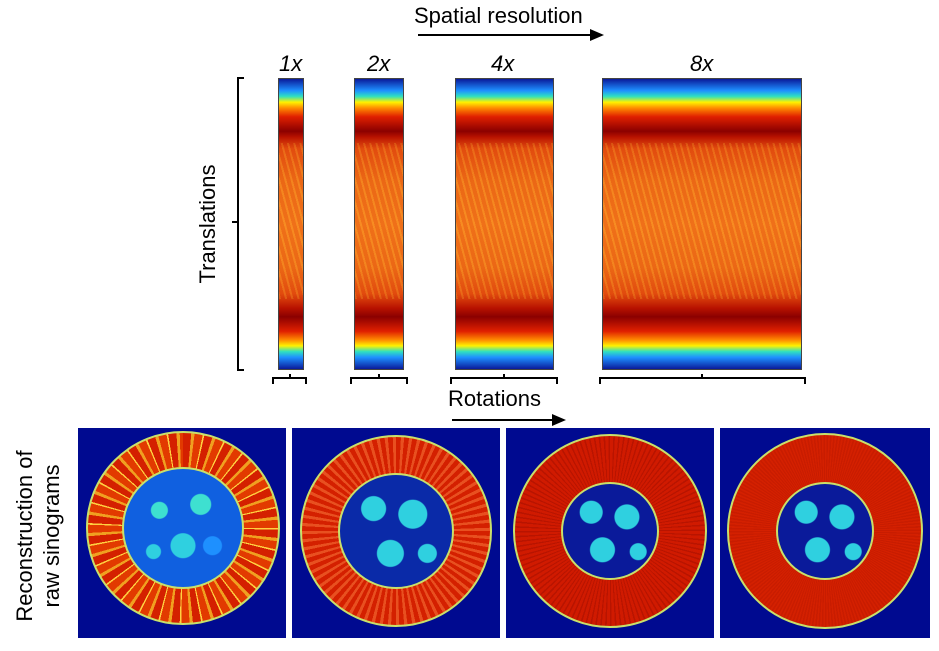  Describe the element at coordinates (51, 536) in the screenshot. I see `reconstruction-label-line2: raw sinograms` at that location.